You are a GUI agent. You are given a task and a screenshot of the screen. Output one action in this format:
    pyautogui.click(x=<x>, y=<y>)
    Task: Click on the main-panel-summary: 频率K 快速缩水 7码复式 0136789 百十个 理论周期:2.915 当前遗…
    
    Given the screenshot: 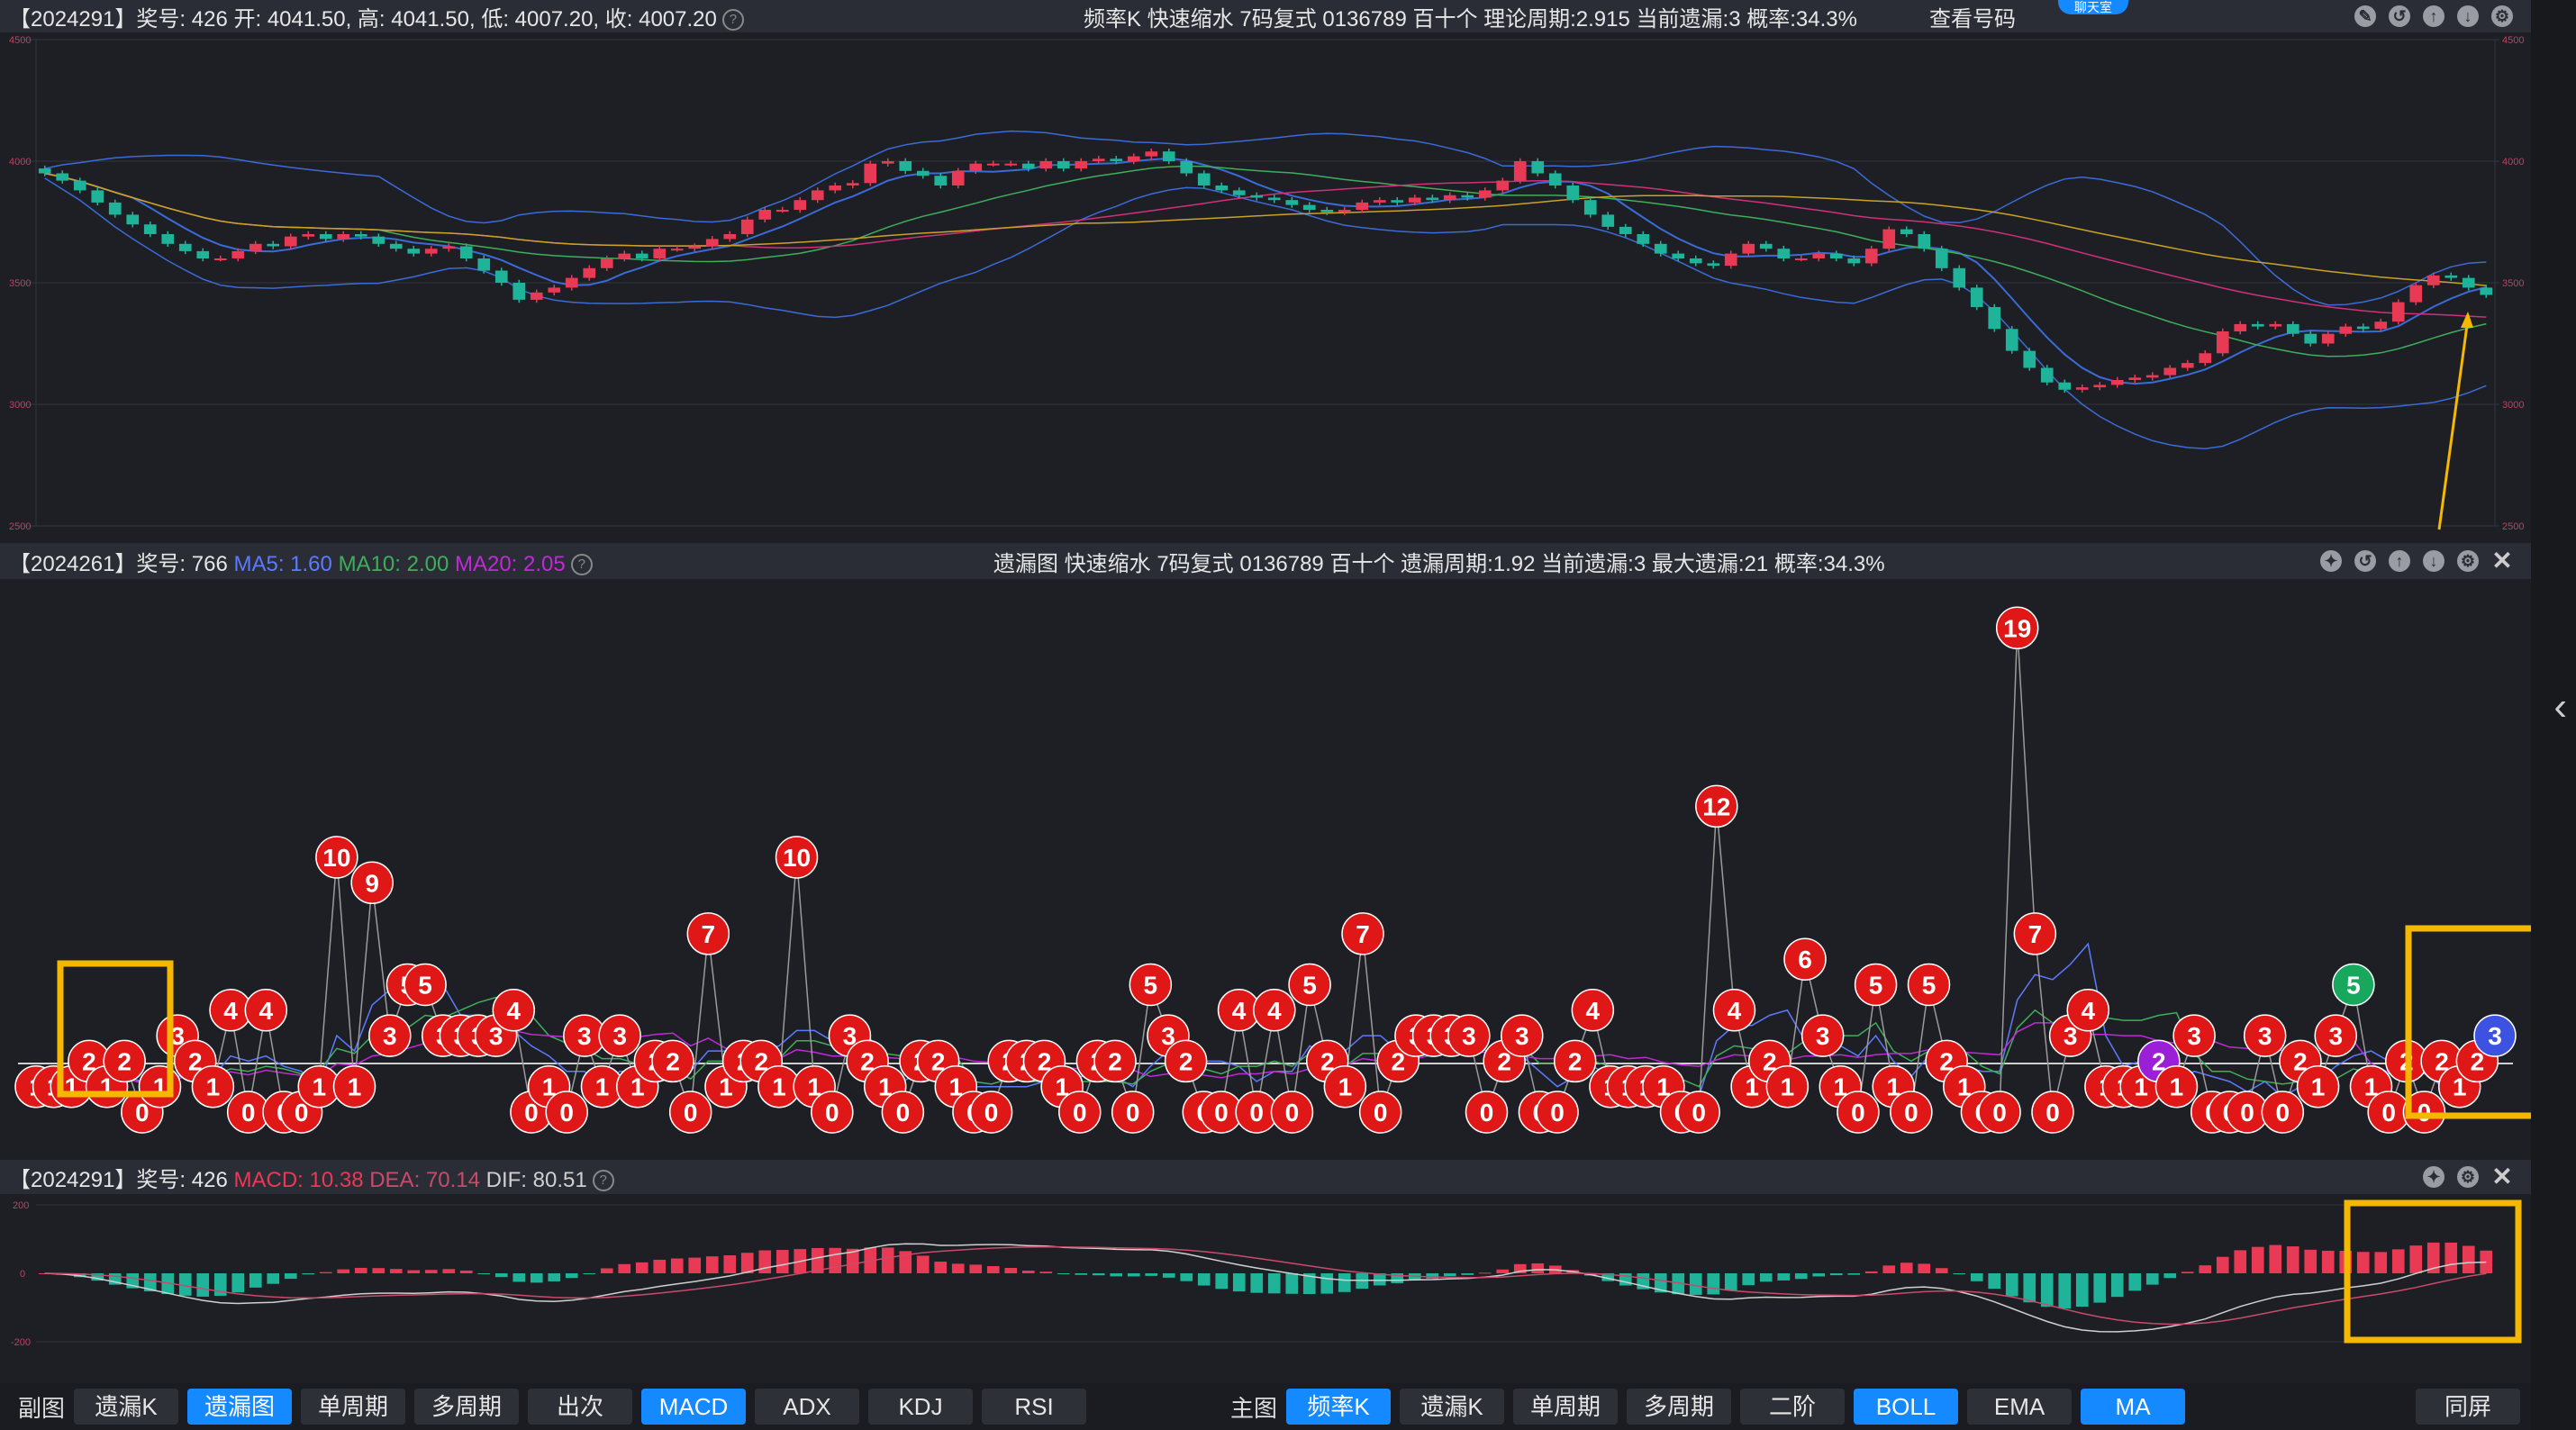 What is the action you would take?
    pyautogui.click(x=1470, y=19)
    